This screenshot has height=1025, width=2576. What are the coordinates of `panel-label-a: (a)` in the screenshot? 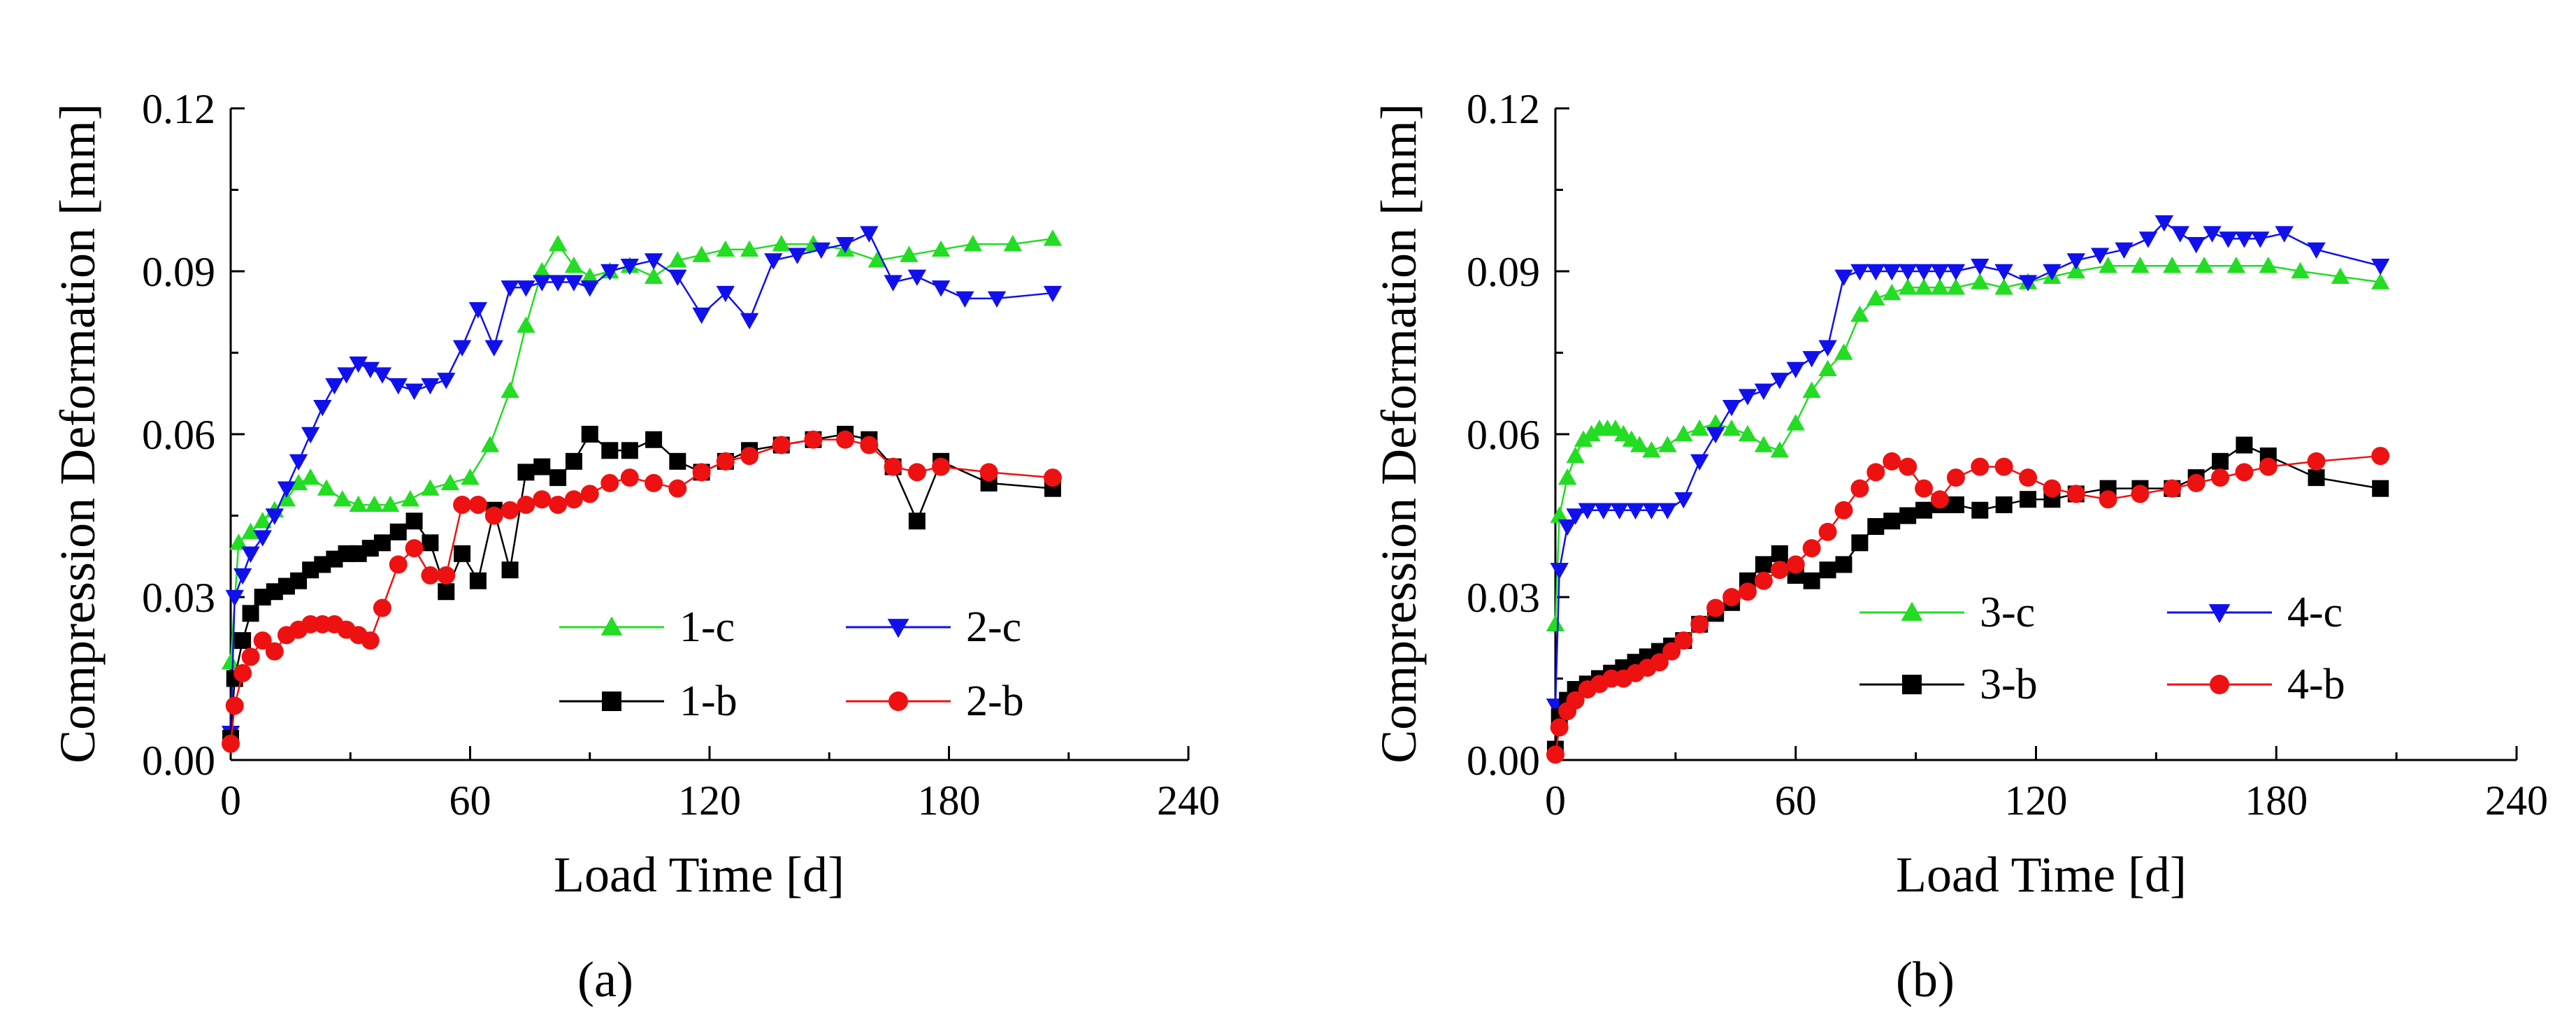 It's located at (605, 980).